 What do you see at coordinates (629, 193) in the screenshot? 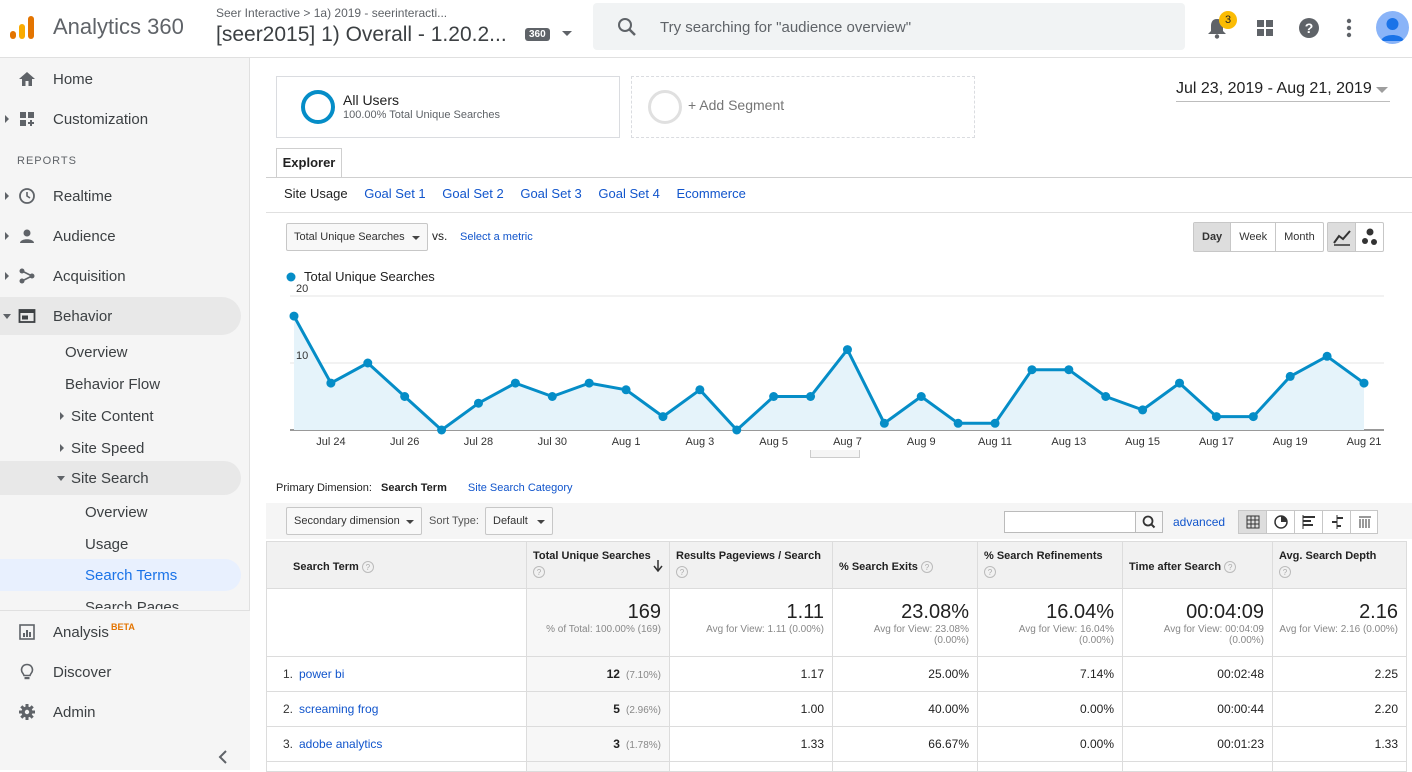
I see `subtab-goal-set-4: Goal Set 4` at bounding box center [629, 193].